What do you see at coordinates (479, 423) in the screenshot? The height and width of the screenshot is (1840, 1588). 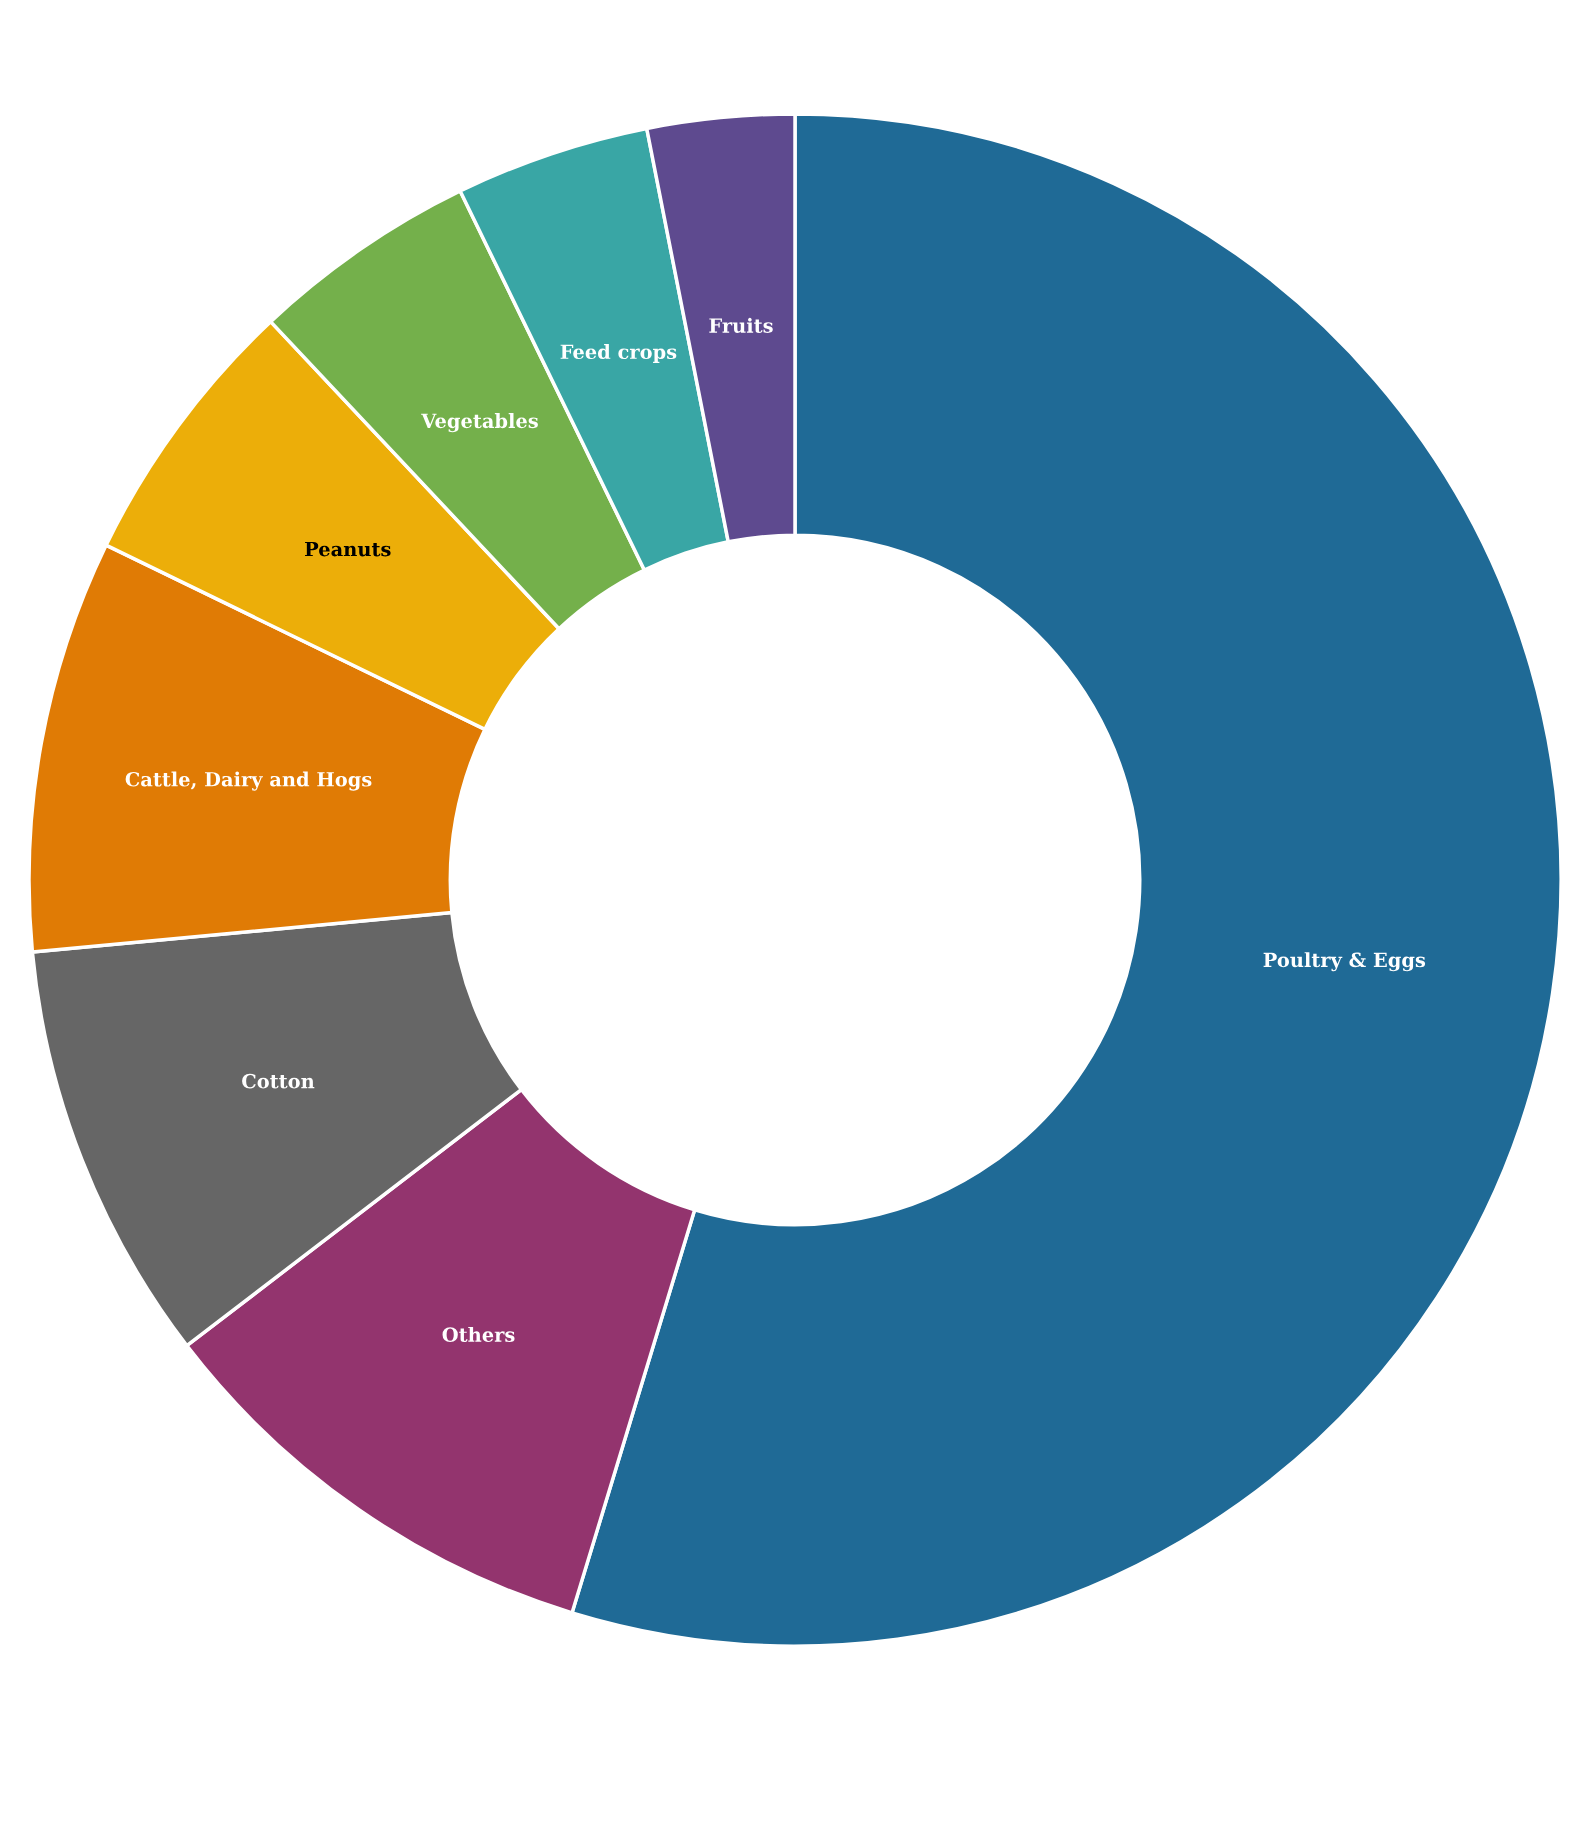 I see `slice-label: Vegetables` at bounding box center [479, 423].